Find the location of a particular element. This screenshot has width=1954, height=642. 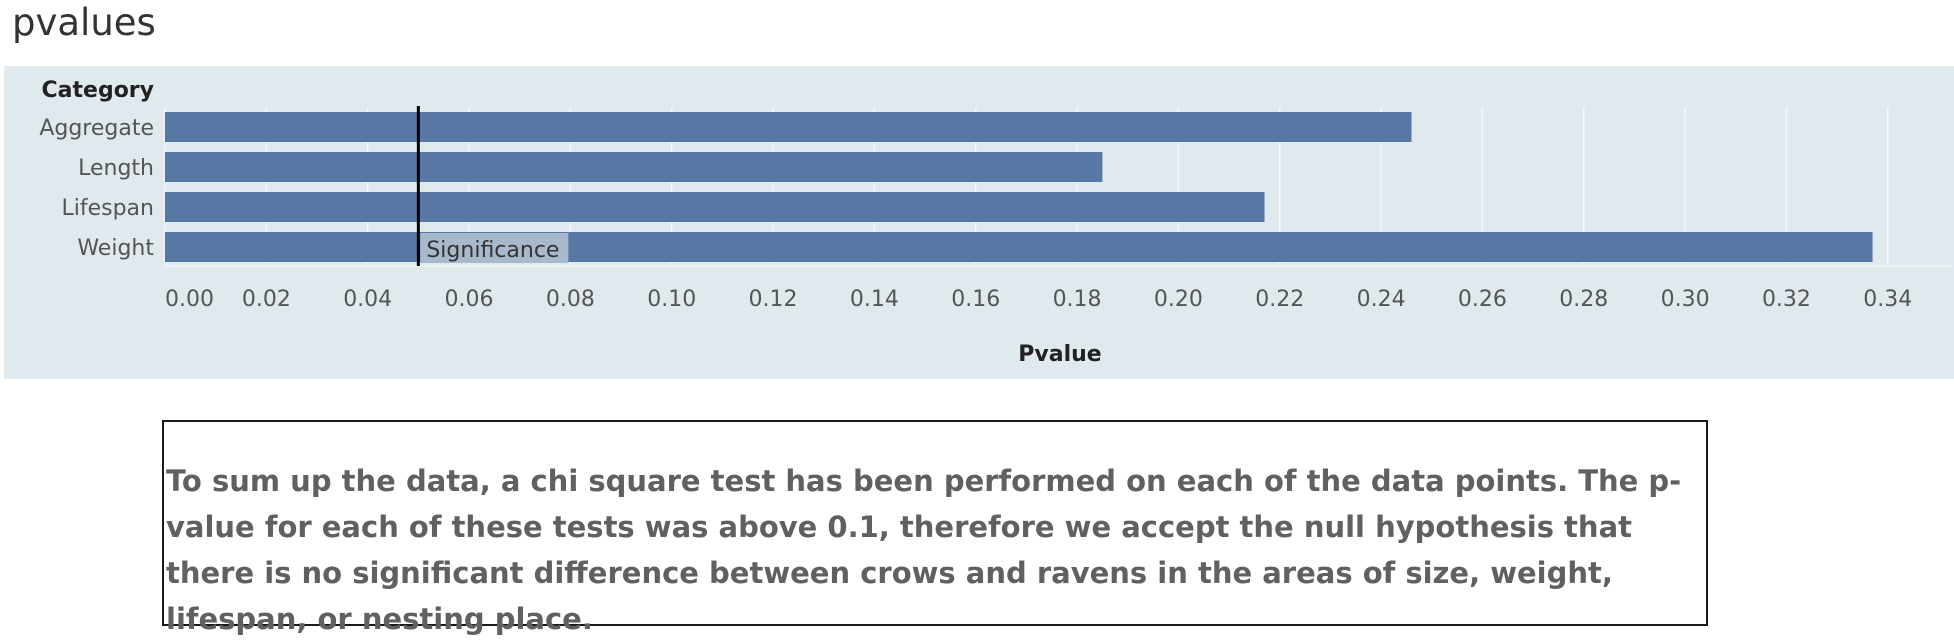

x-axis-title: Pvalue is located at coordinates (1059, 354).